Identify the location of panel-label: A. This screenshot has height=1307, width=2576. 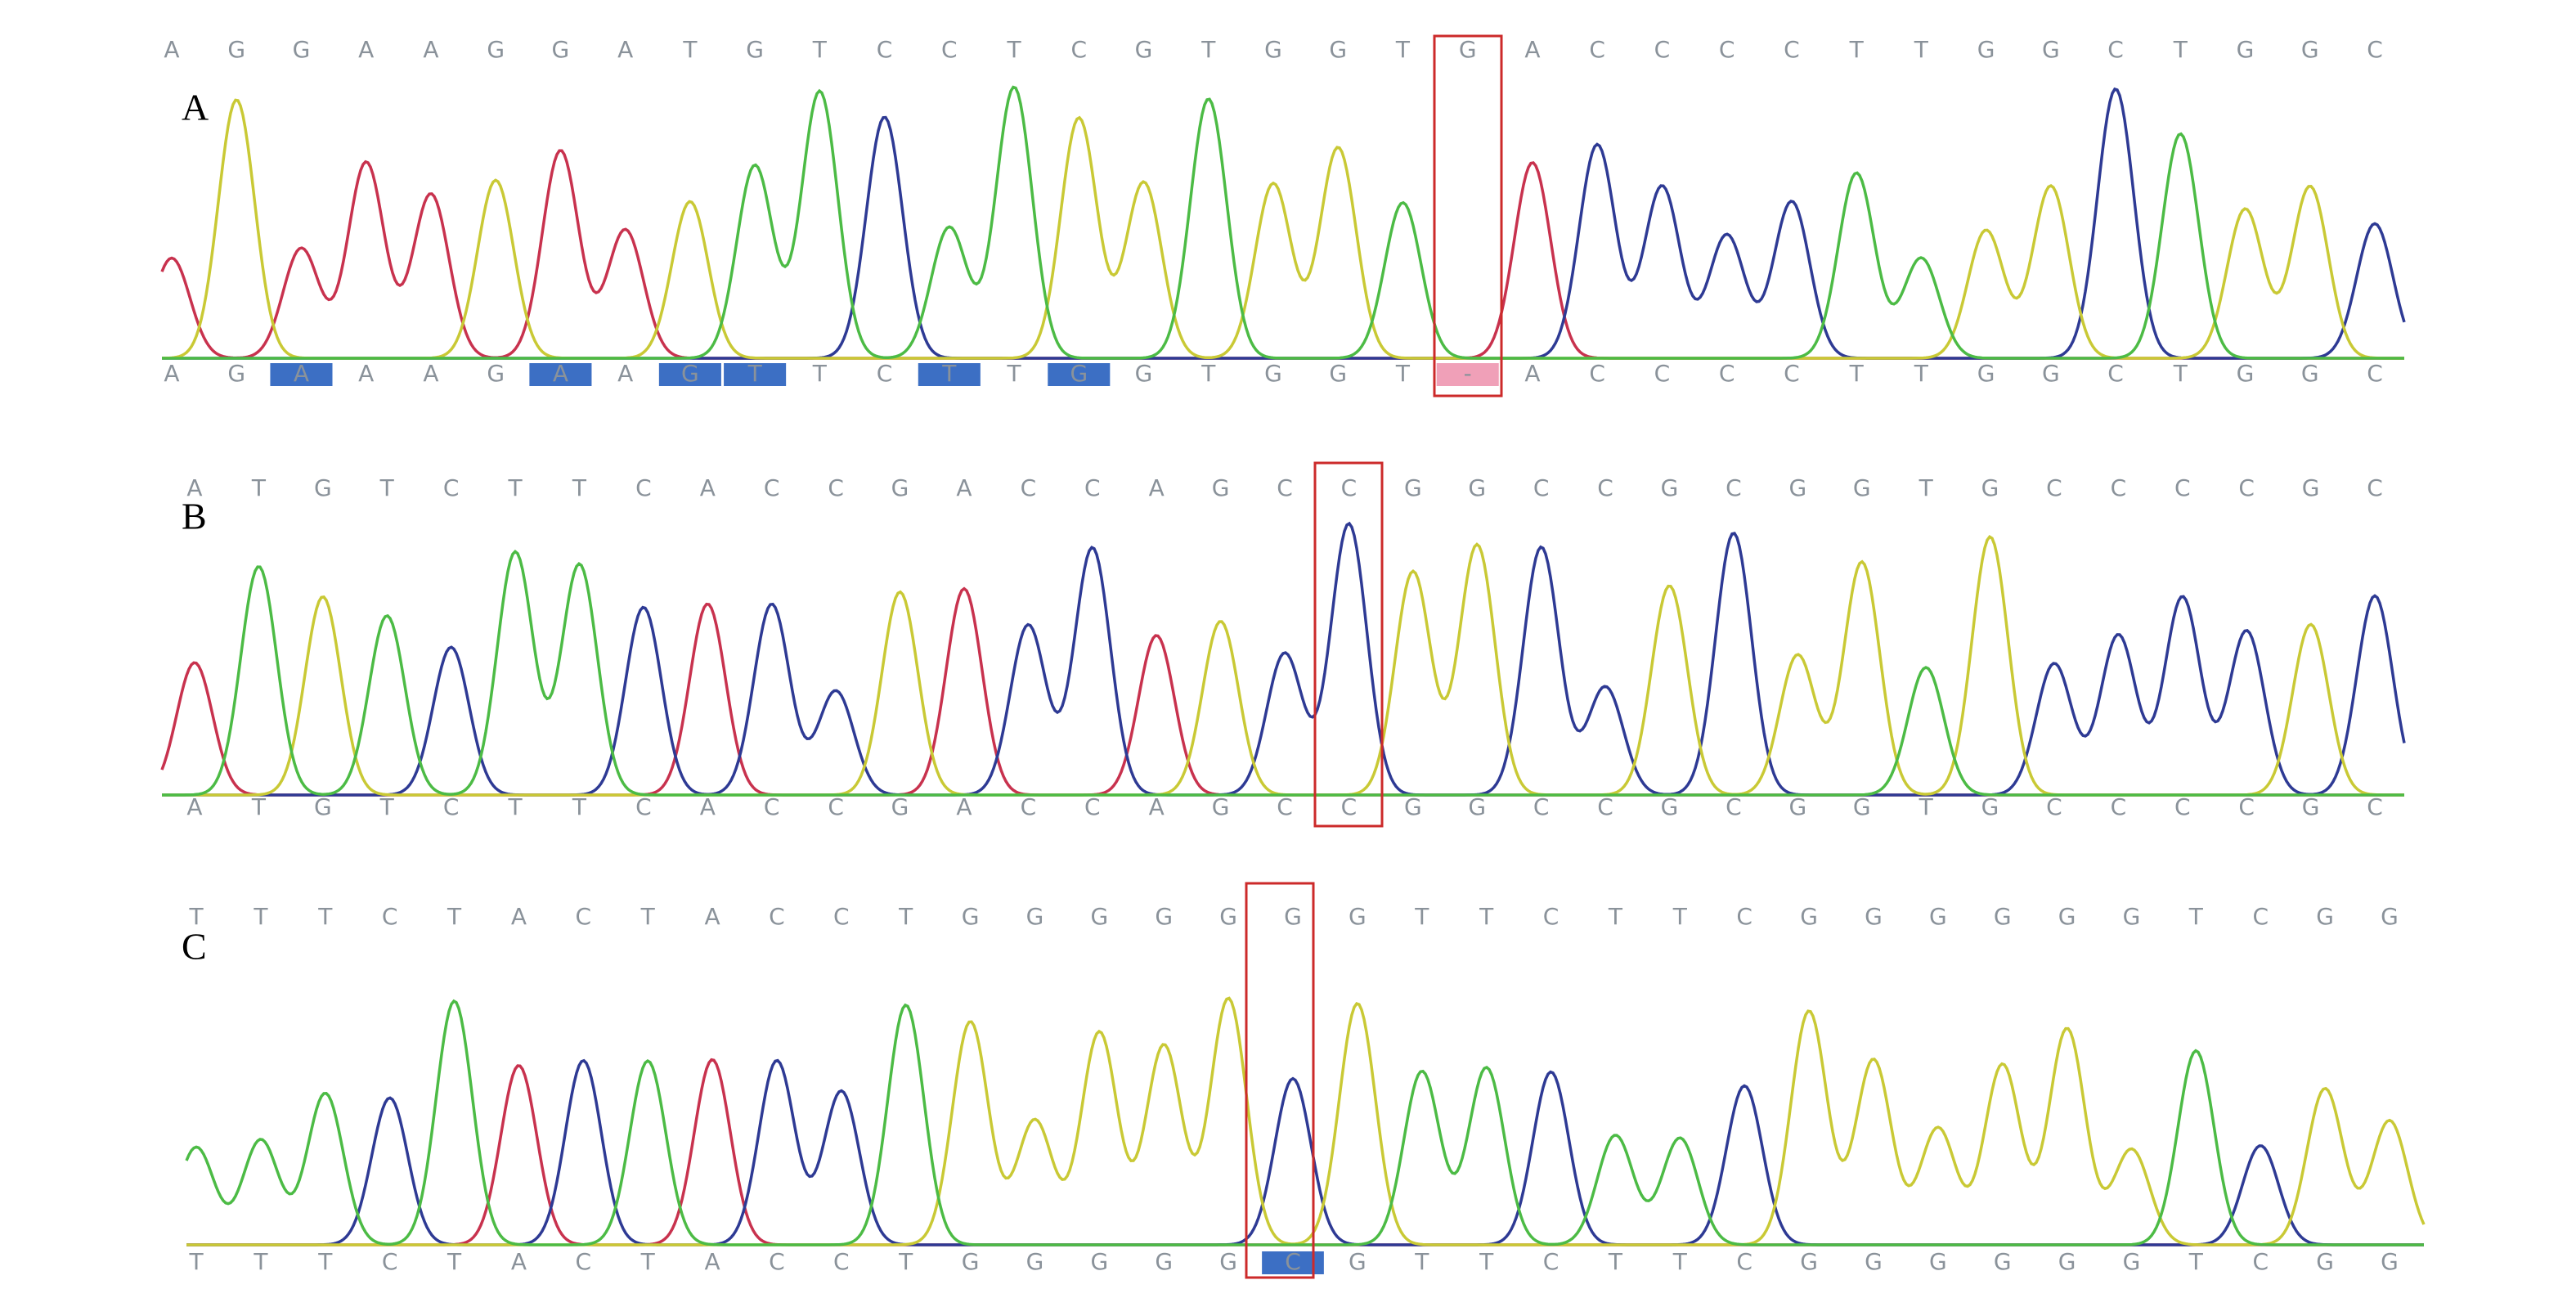
(195, 107).